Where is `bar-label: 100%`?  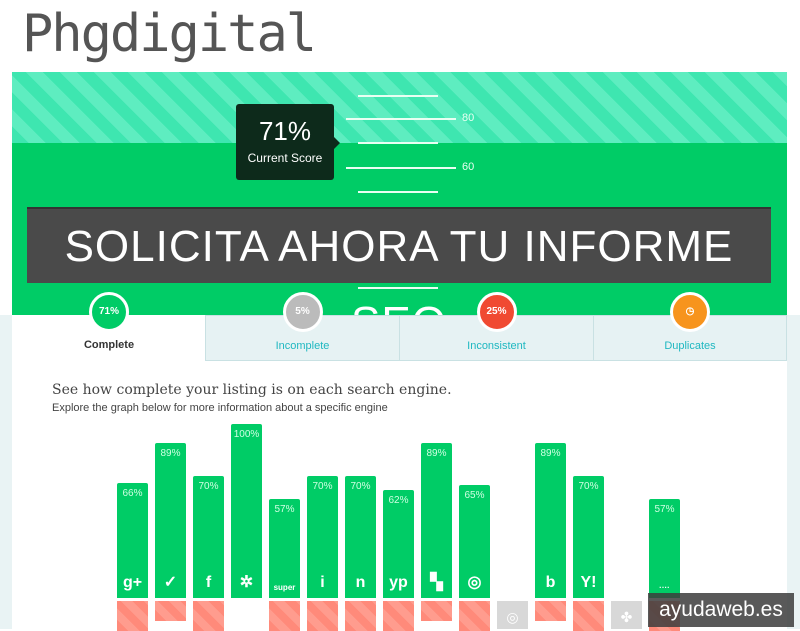
bar-label: 100% is located at coordinates (246, 434).